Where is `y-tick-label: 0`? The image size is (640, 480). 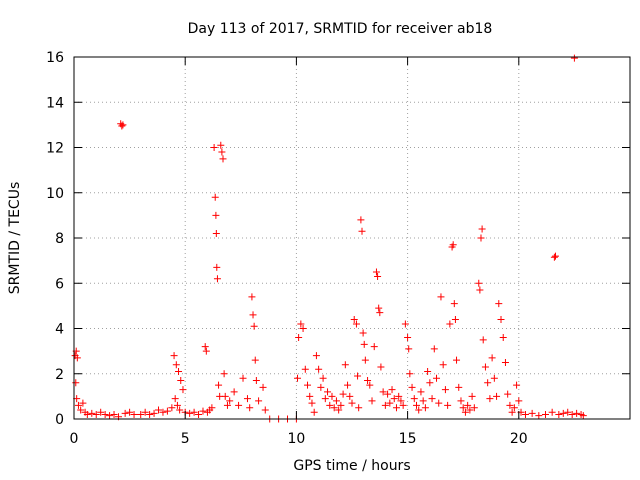 y-tick-label: 0 is located at coordinates (59, 420).